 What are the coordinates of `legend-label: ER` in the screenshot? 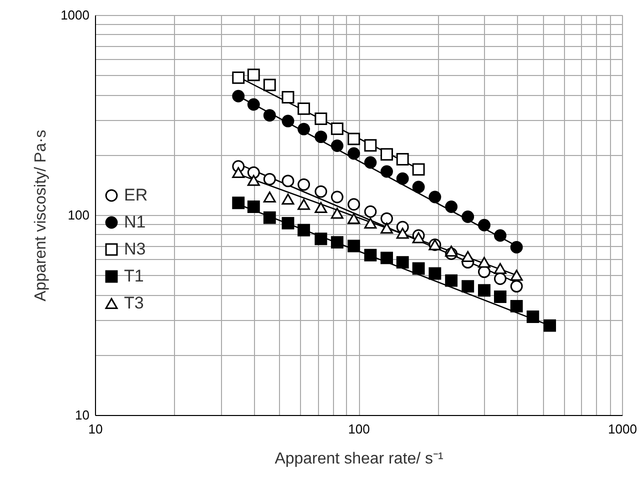 It's located at (136, 195).